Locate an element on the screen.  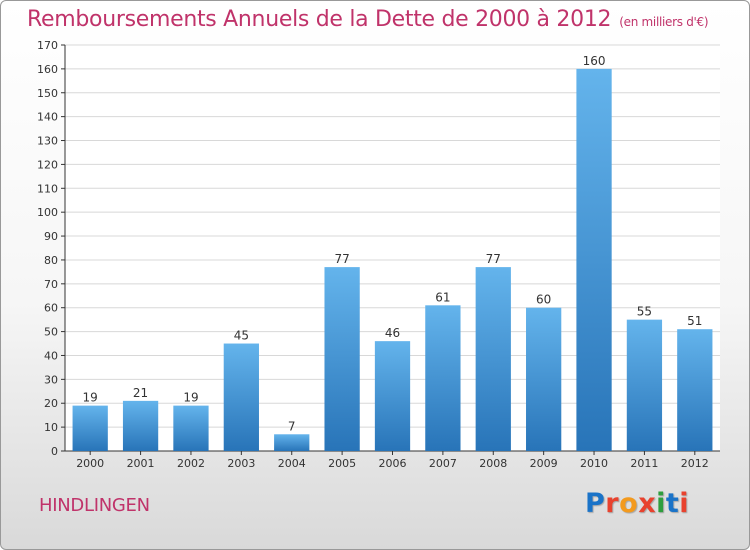
y-tick-label: 130 is located at coordinates (47, 141).